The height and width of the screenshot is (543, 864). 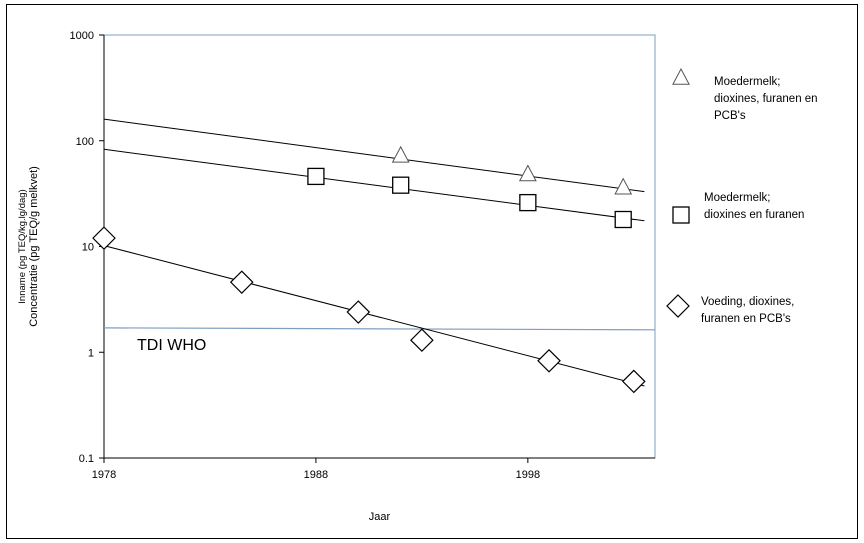 What do you see at coordinates (528, 475) in the screenshot?
I see `x-tick-label: 1998` at bounding box center [528, 475].